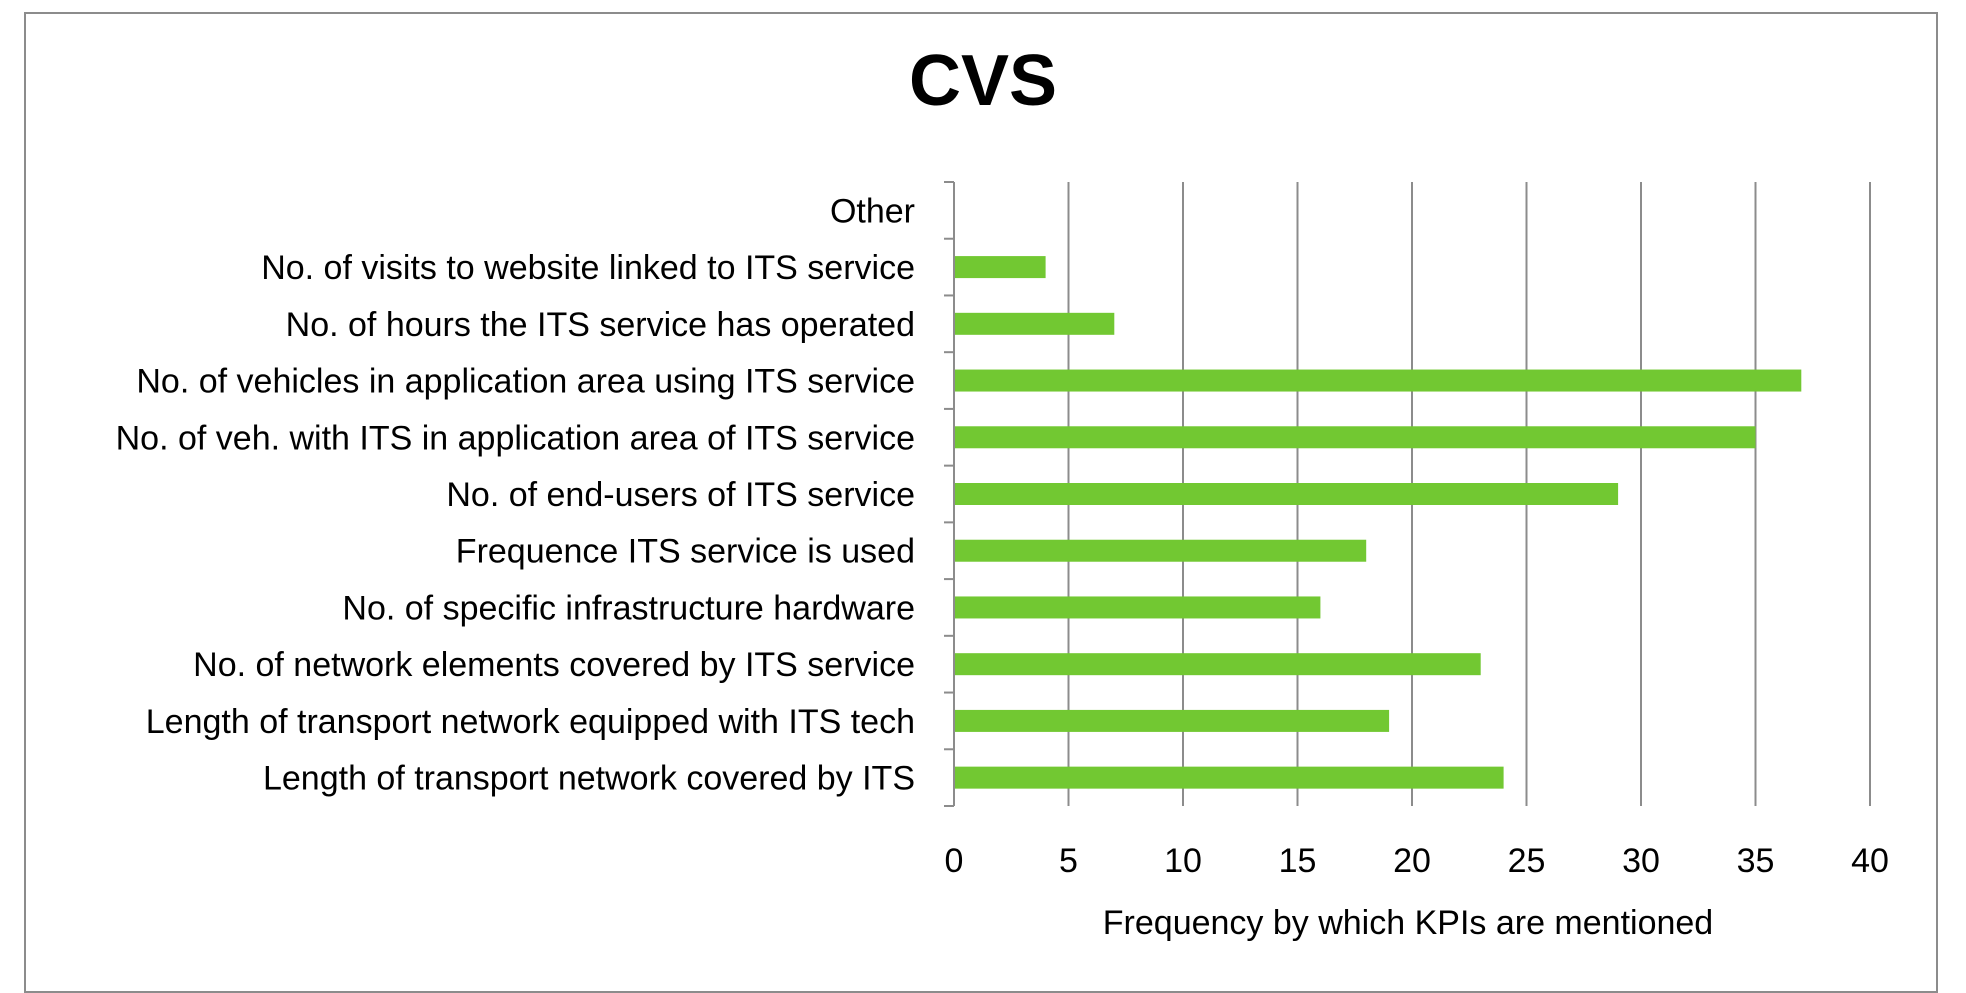 The height and width of the screenshot is (993, 1966). I want to click on x-tick-label: 15, so click(1298, 861).